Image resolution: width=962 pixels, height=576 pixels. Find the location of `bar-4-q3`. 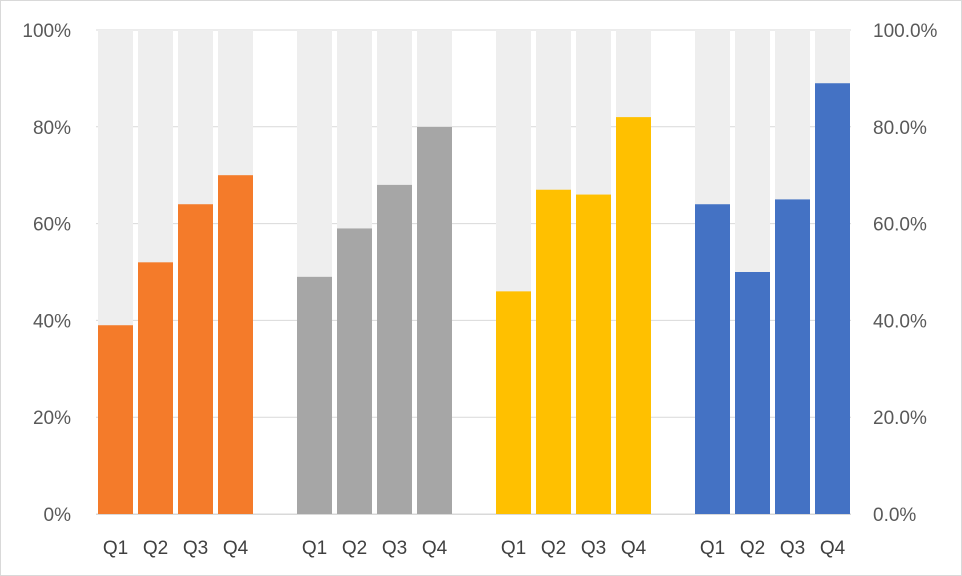

bar-4-q3 is located at coordinates (792, 356).